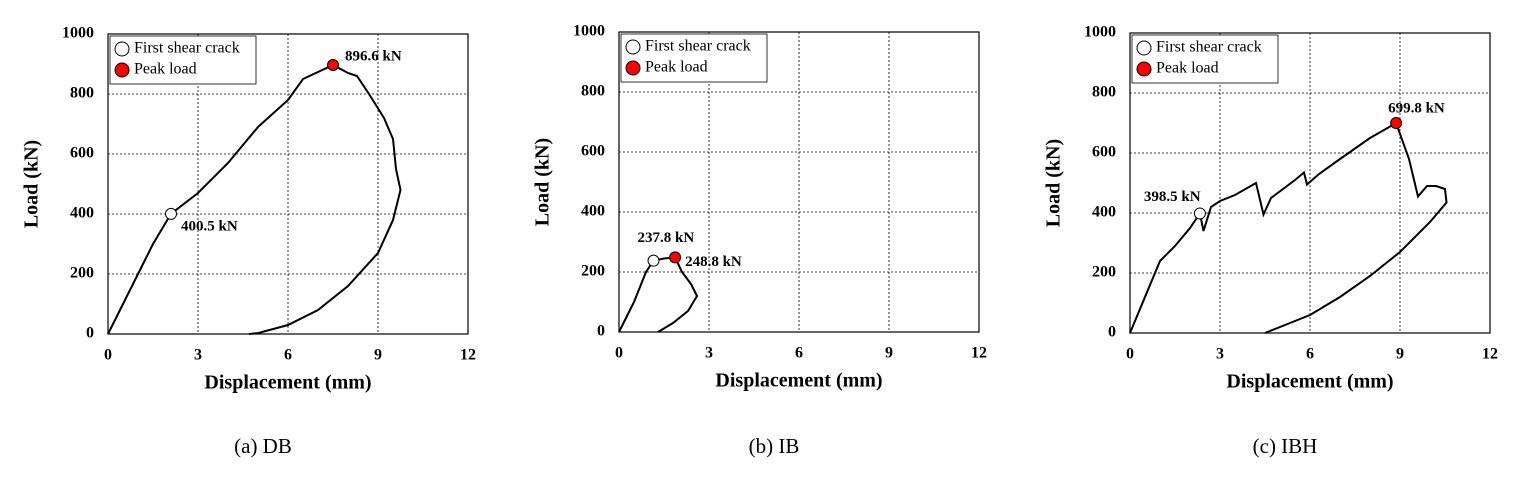 The width and height of the screenshot is (1524, 488). Describe the element at coordinates (1285, 446) in the screenshot. I see `caption: (c) IBH` at that location.